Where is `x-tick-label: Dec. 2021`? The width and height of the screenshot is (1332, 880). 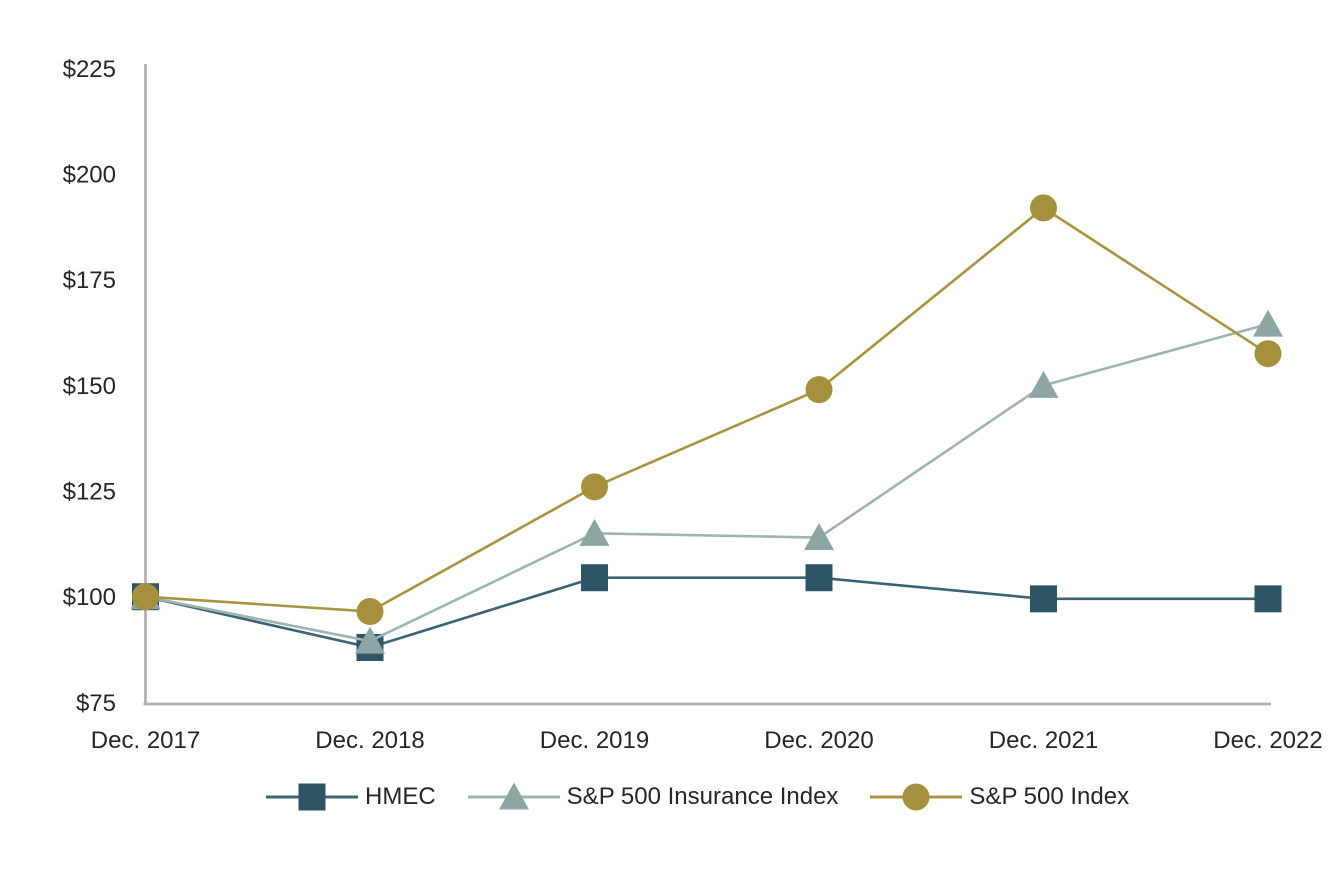 x-tick-label: Dec. 2021 is located at coordinates (1043, 740).